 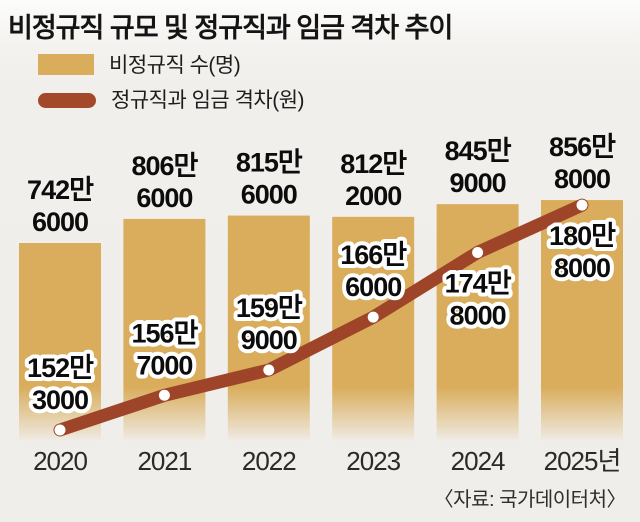 I want to click on line-value-line1: 152만, so click(x=60, y=368).